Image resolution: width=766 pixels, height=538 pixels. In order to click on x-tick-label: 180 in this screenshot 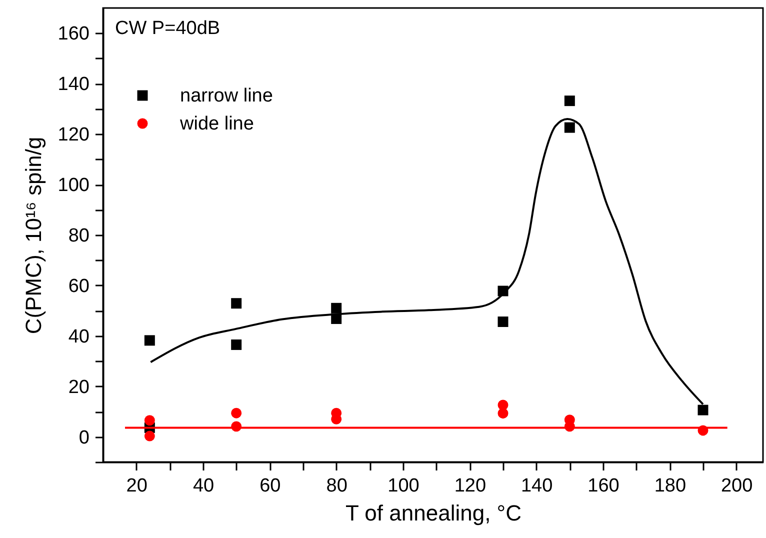, I will do `click(670, 486)`.